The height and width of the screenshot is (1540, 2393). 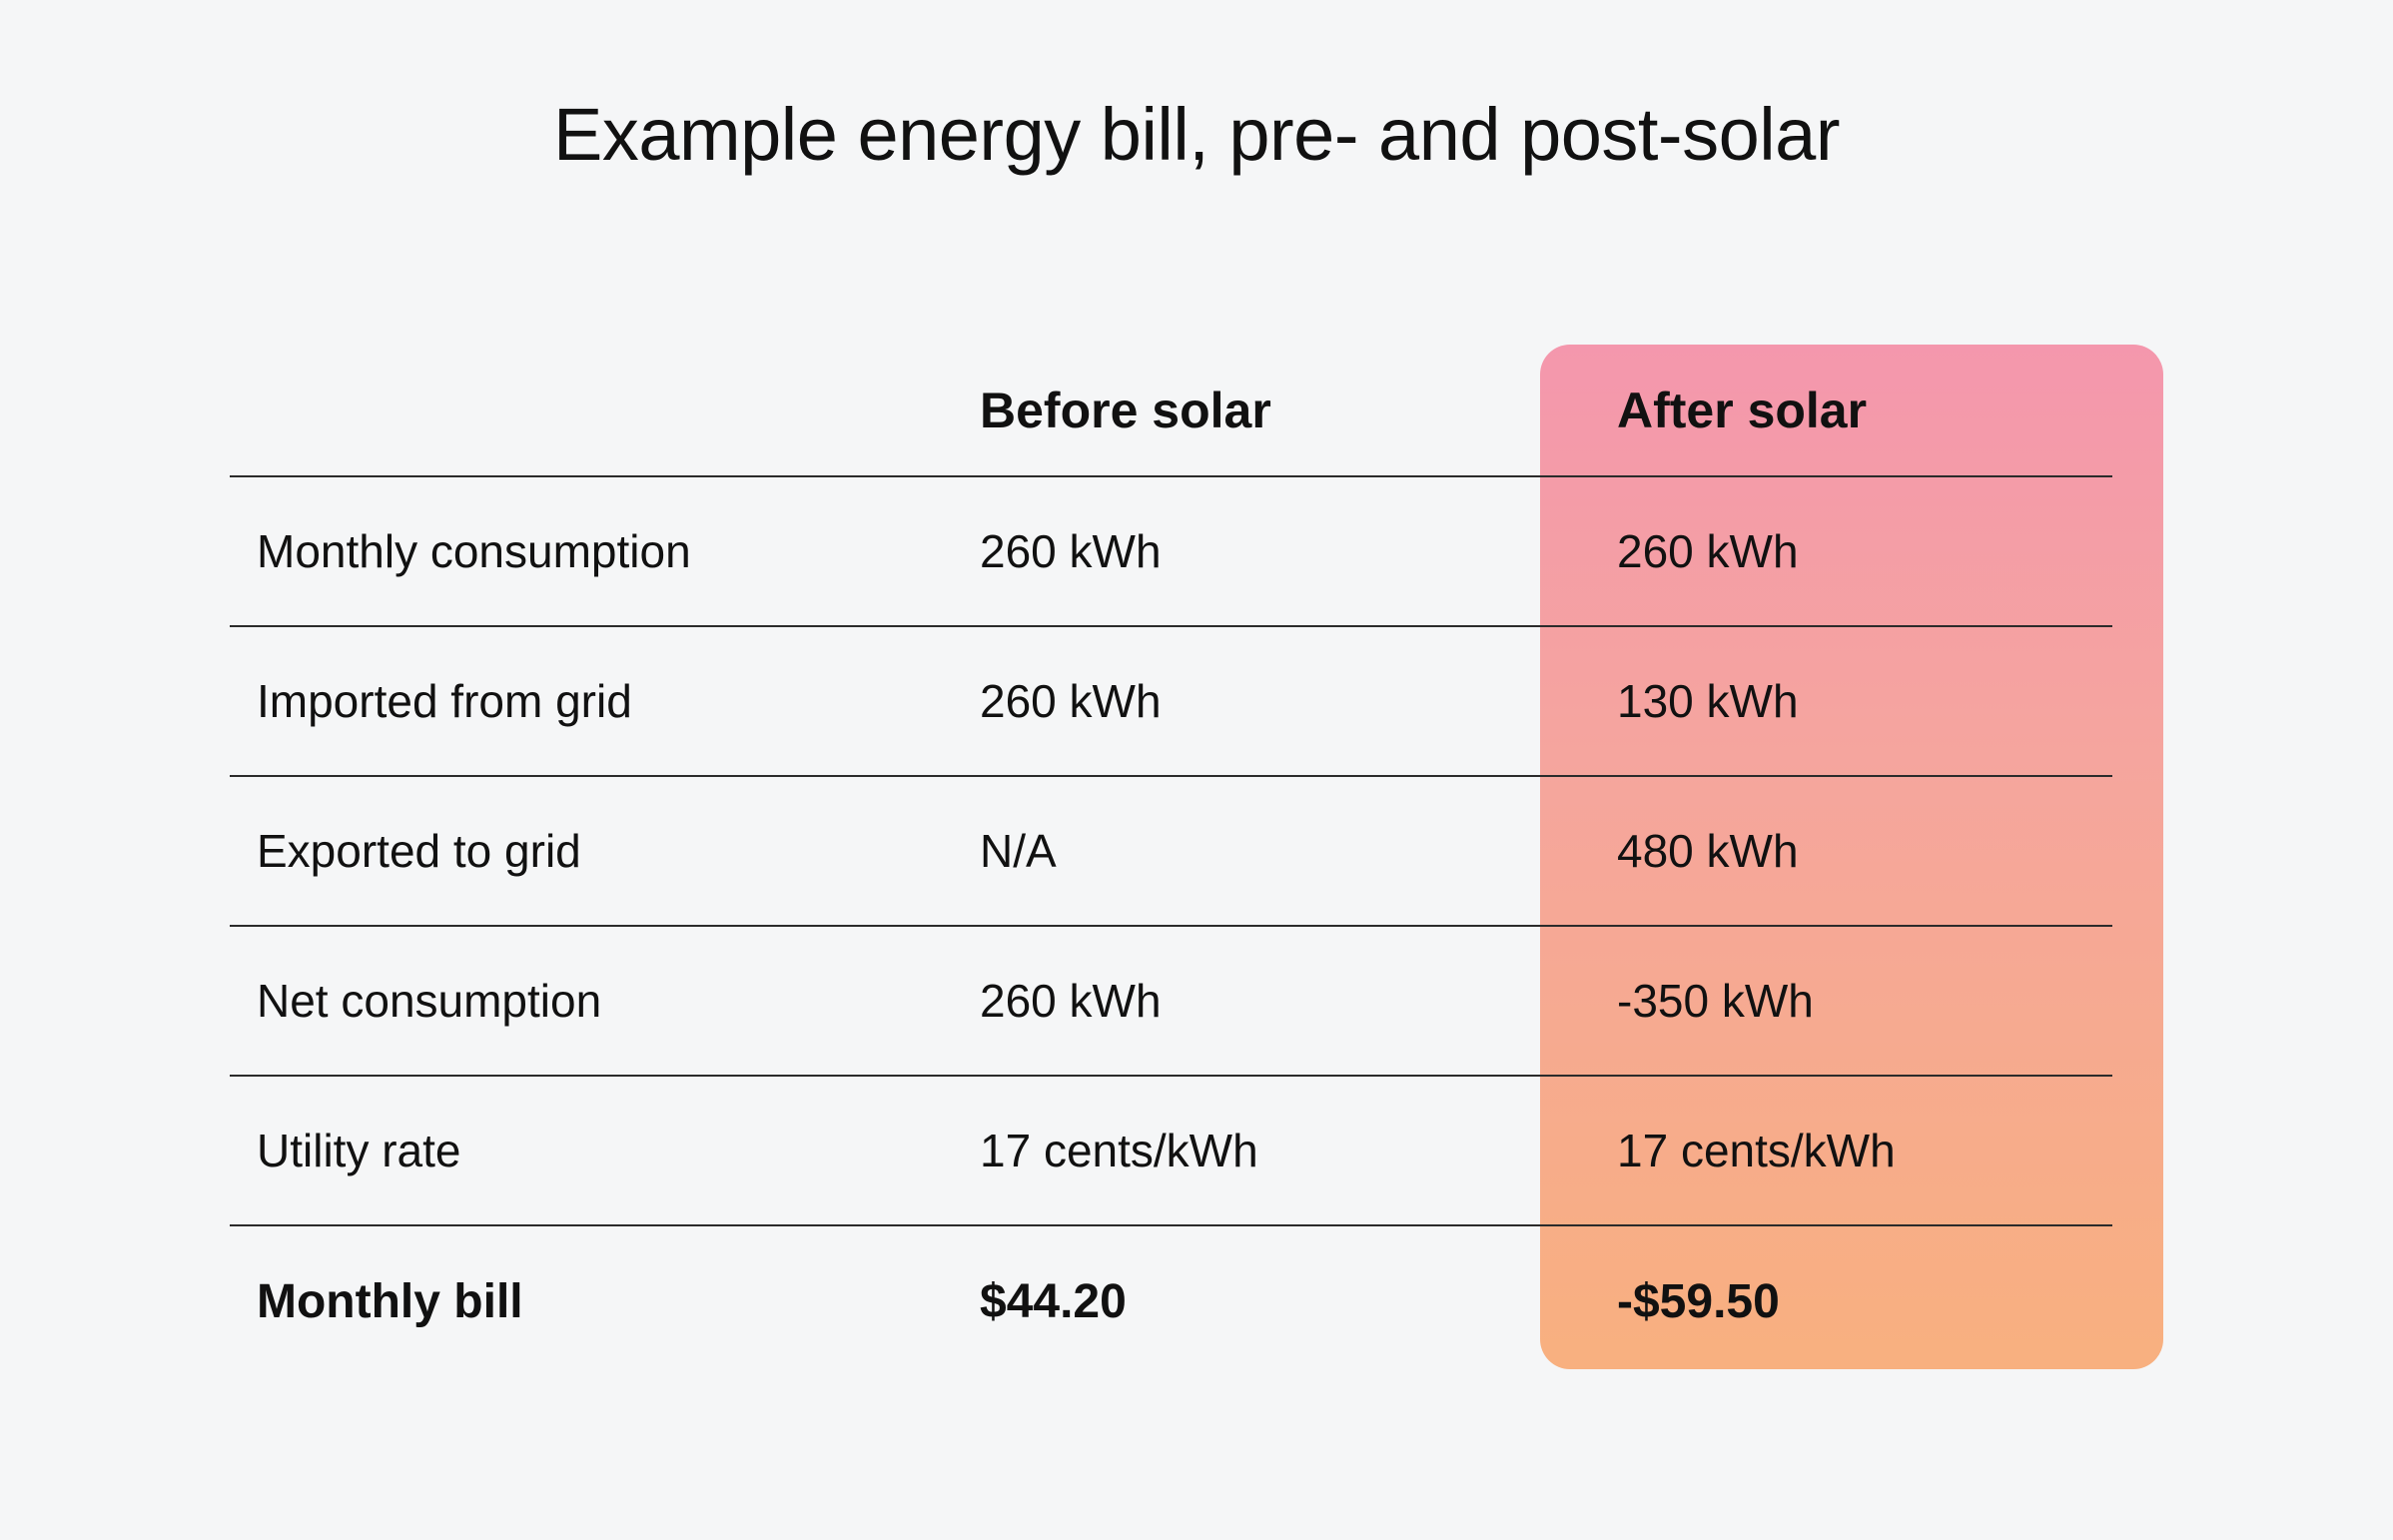 I want to click on row-label: Exported to grid, so click(x=419, y=851).